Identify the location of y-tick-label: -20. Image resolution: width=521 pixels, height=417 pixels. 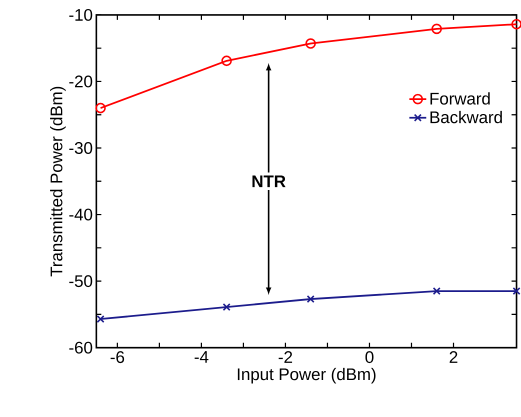
(80, 81).